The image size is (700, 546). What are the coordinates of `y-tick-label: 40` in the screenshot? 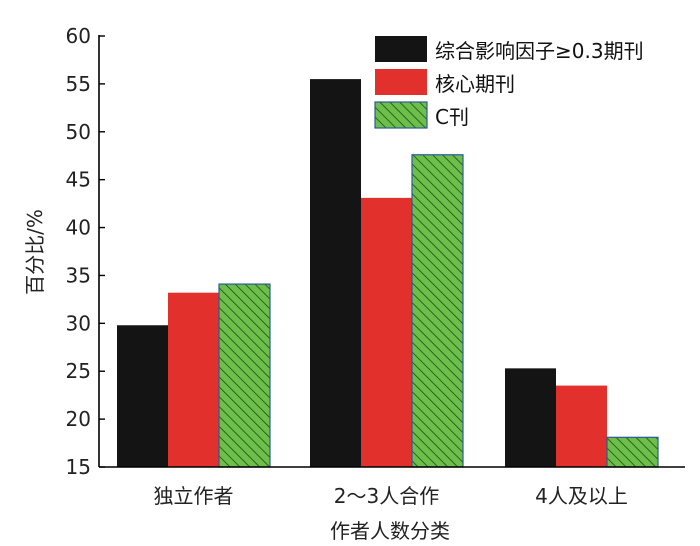 It's located at (78, 228).